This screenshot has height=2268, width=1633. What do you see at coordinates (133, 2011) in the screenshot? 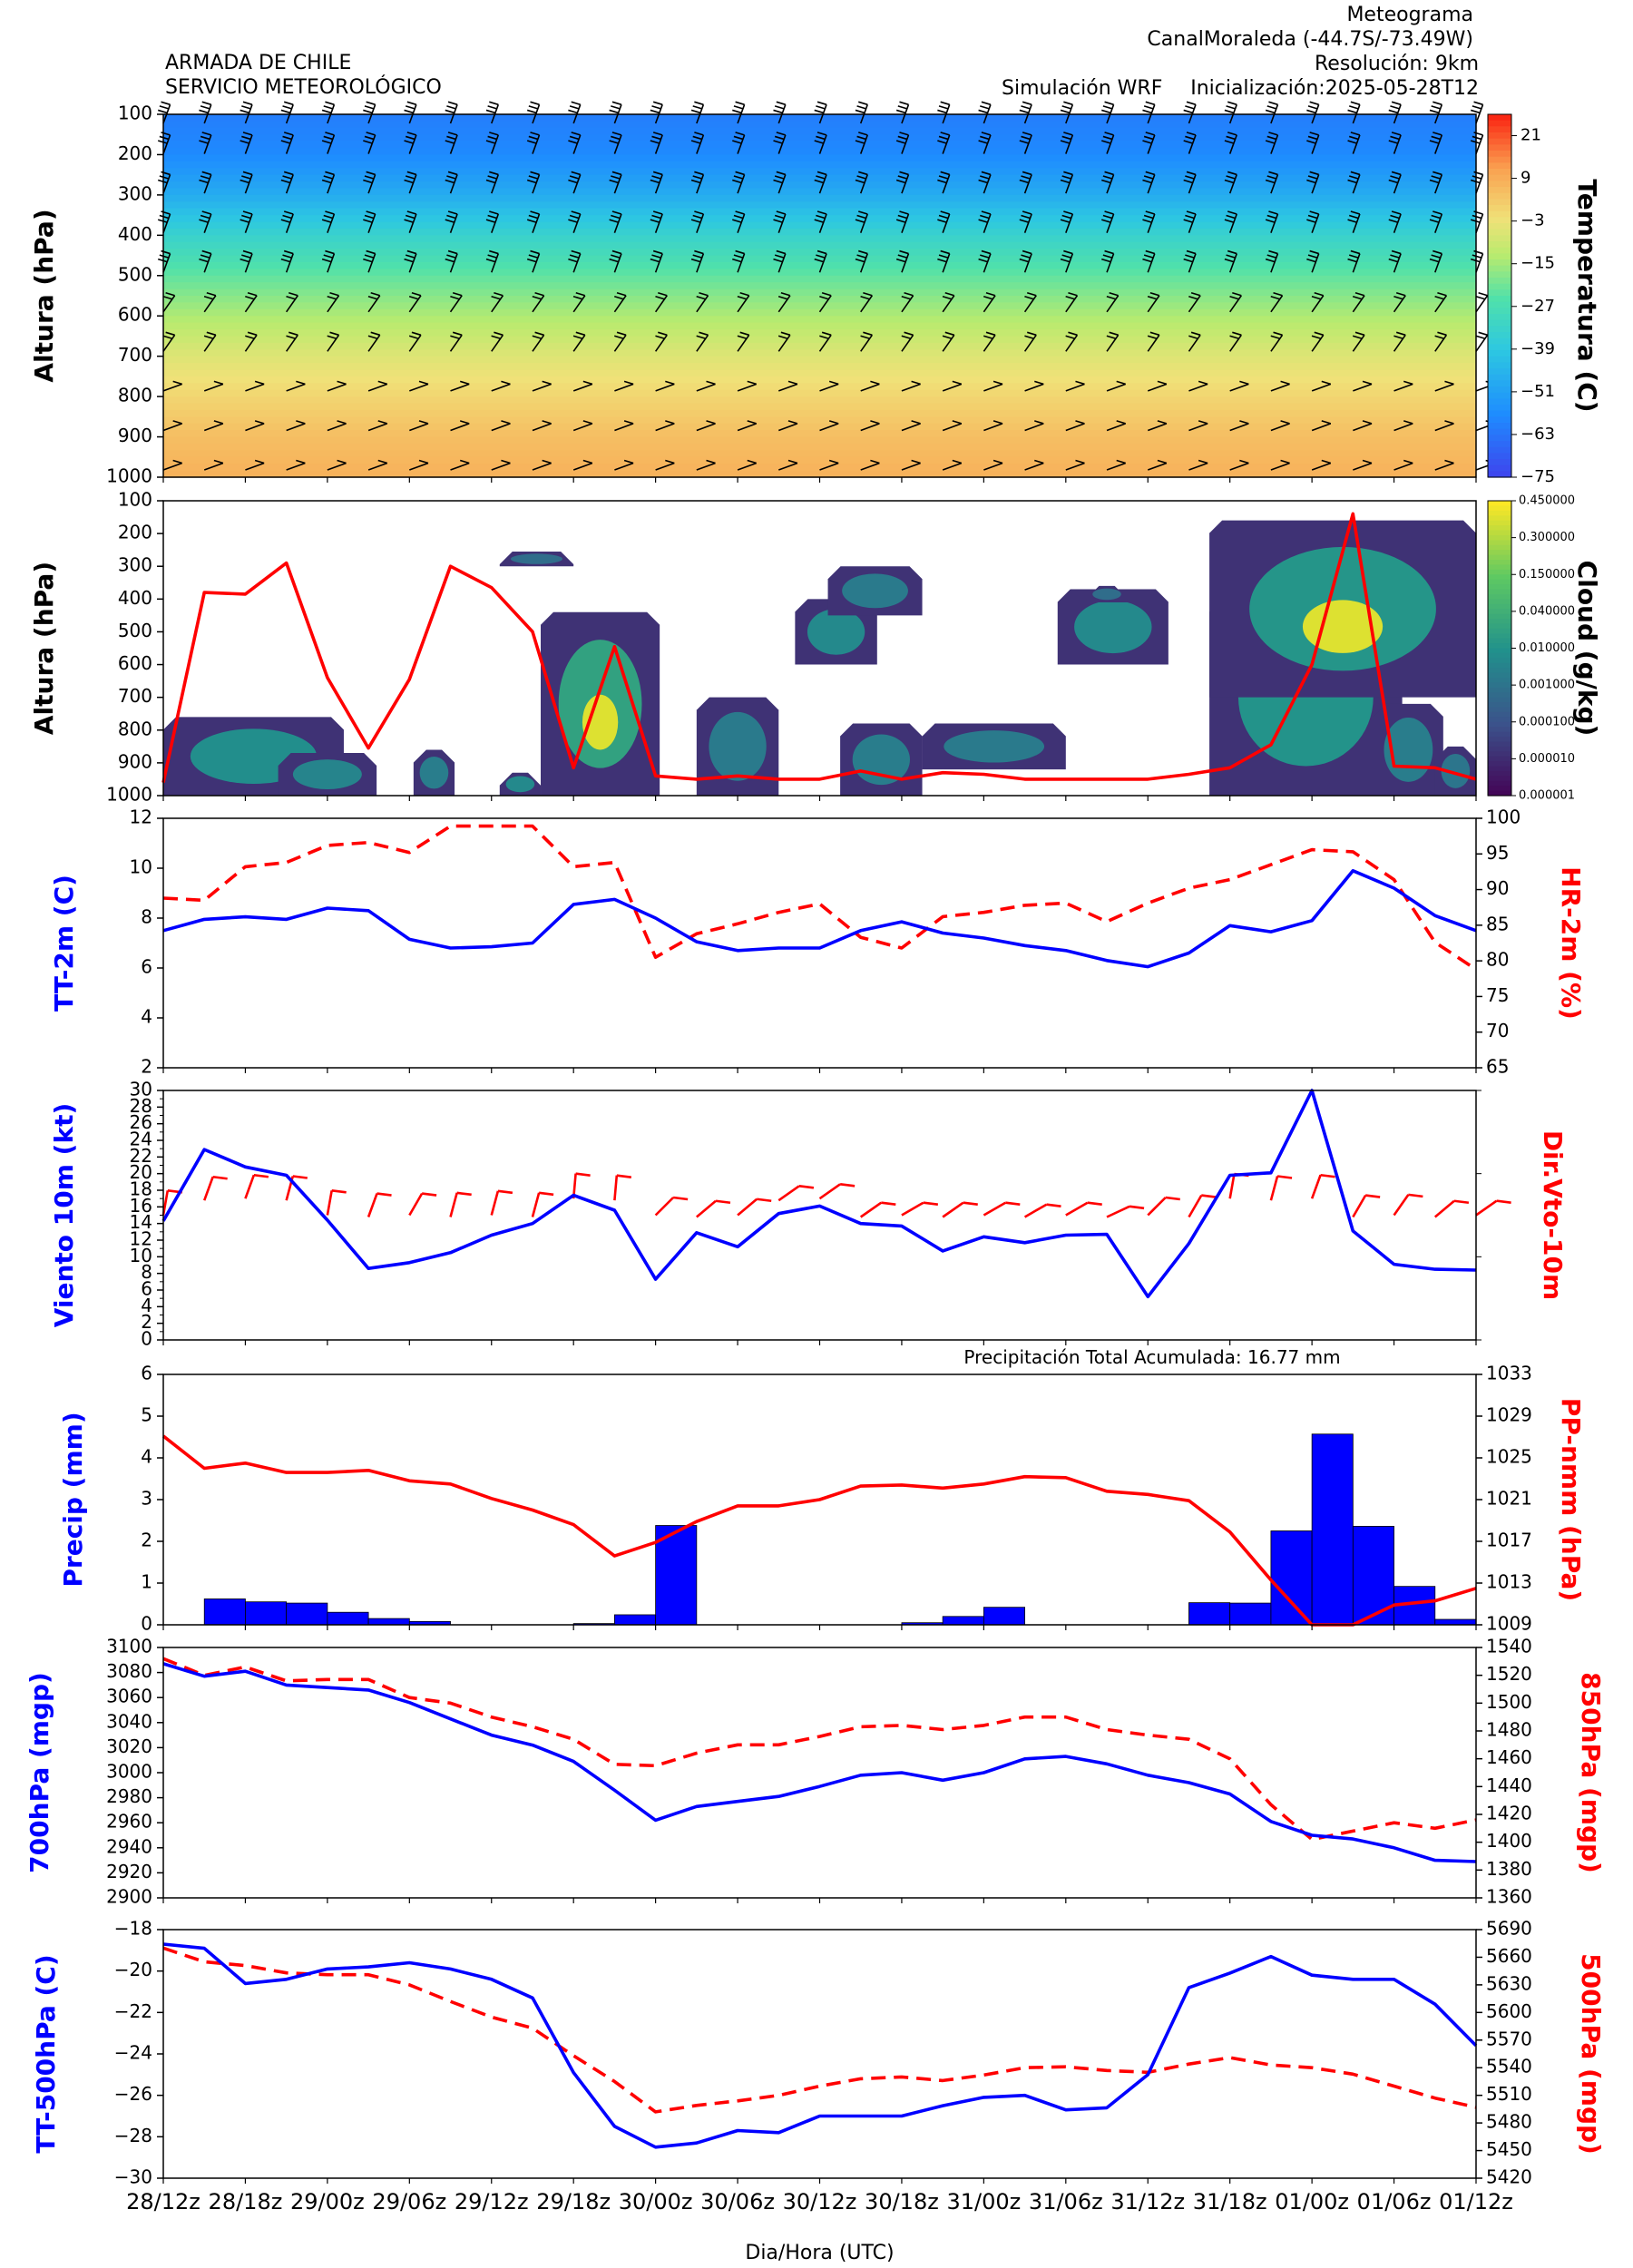
I see `tt500-ytick-label: −22` at bounding box center [133, 2011].